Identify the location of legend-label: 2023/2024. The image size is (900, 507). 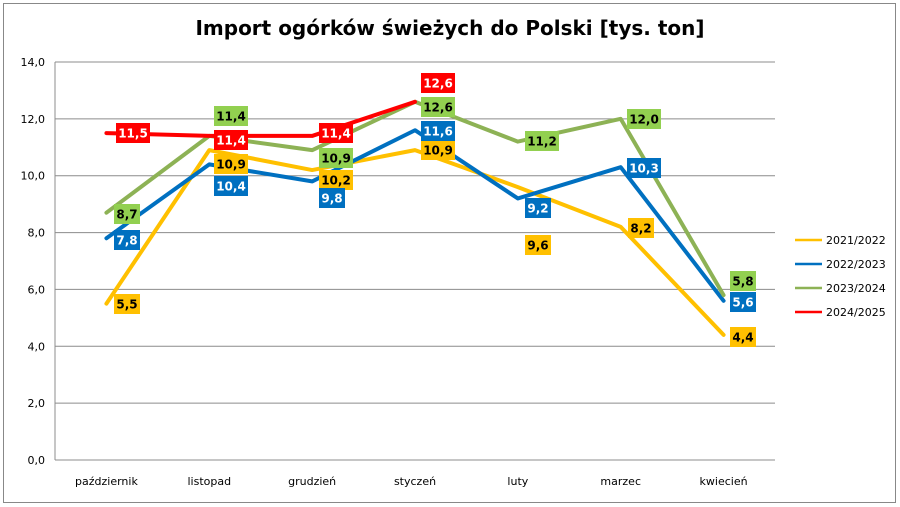
(856, 288).